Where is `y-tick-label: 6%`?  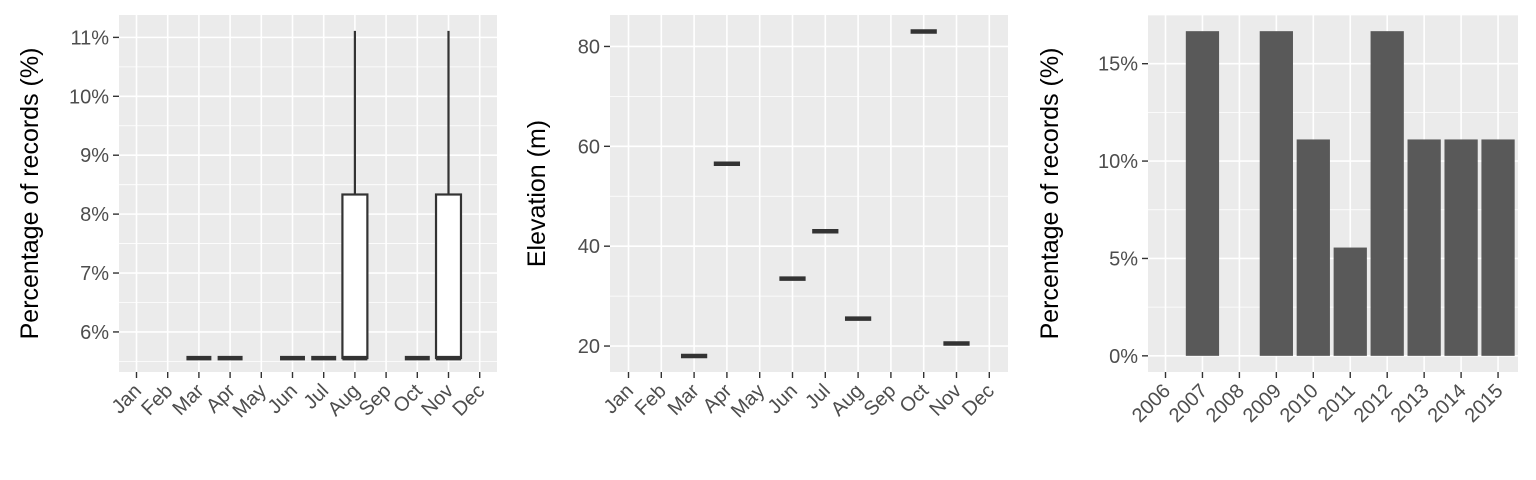 y-tick-label: 6% is located at coordinates (94, 333).